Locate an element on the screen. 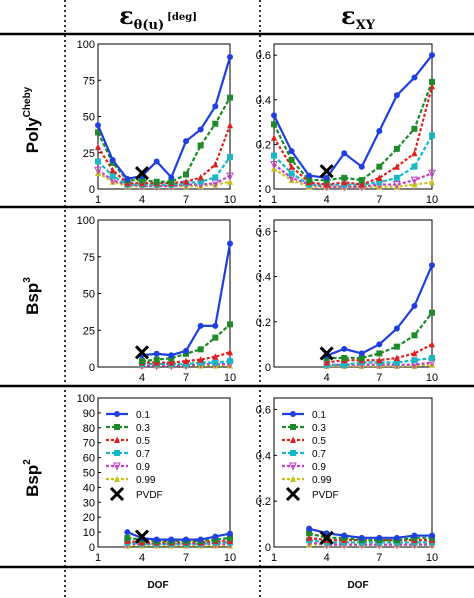  y-tick-label: 50 is located at coordinates (89, 474).